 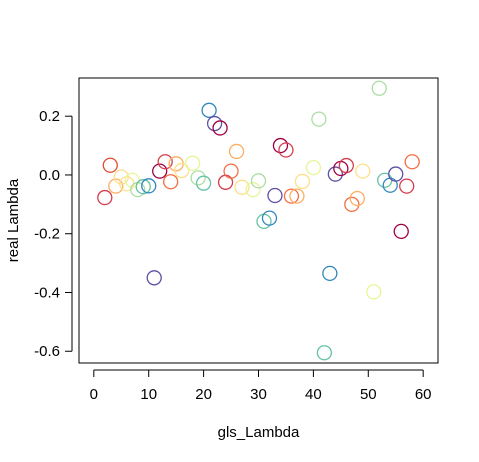 What do you see at coordinates (423, 394) in the screenshot?
I see `x-tick-label: 60` at bounding box center [423, 394].